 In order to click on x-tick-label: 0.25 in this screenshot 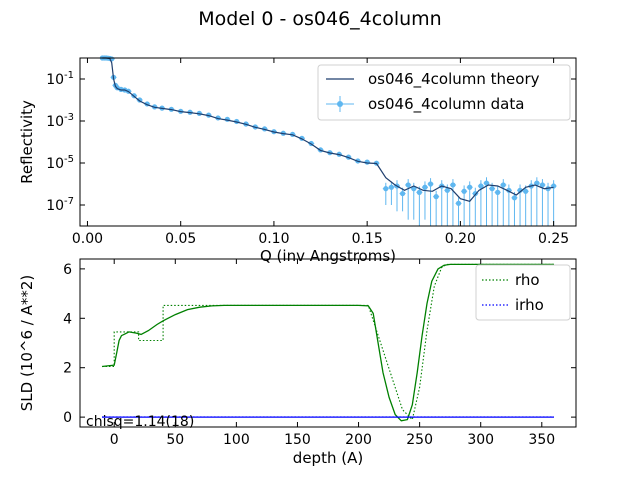, I will do `click(553, 239)`.